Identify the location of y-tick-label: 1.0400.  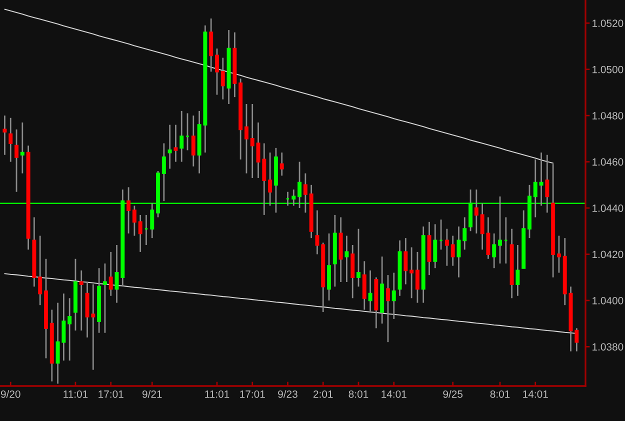
(608, 300).